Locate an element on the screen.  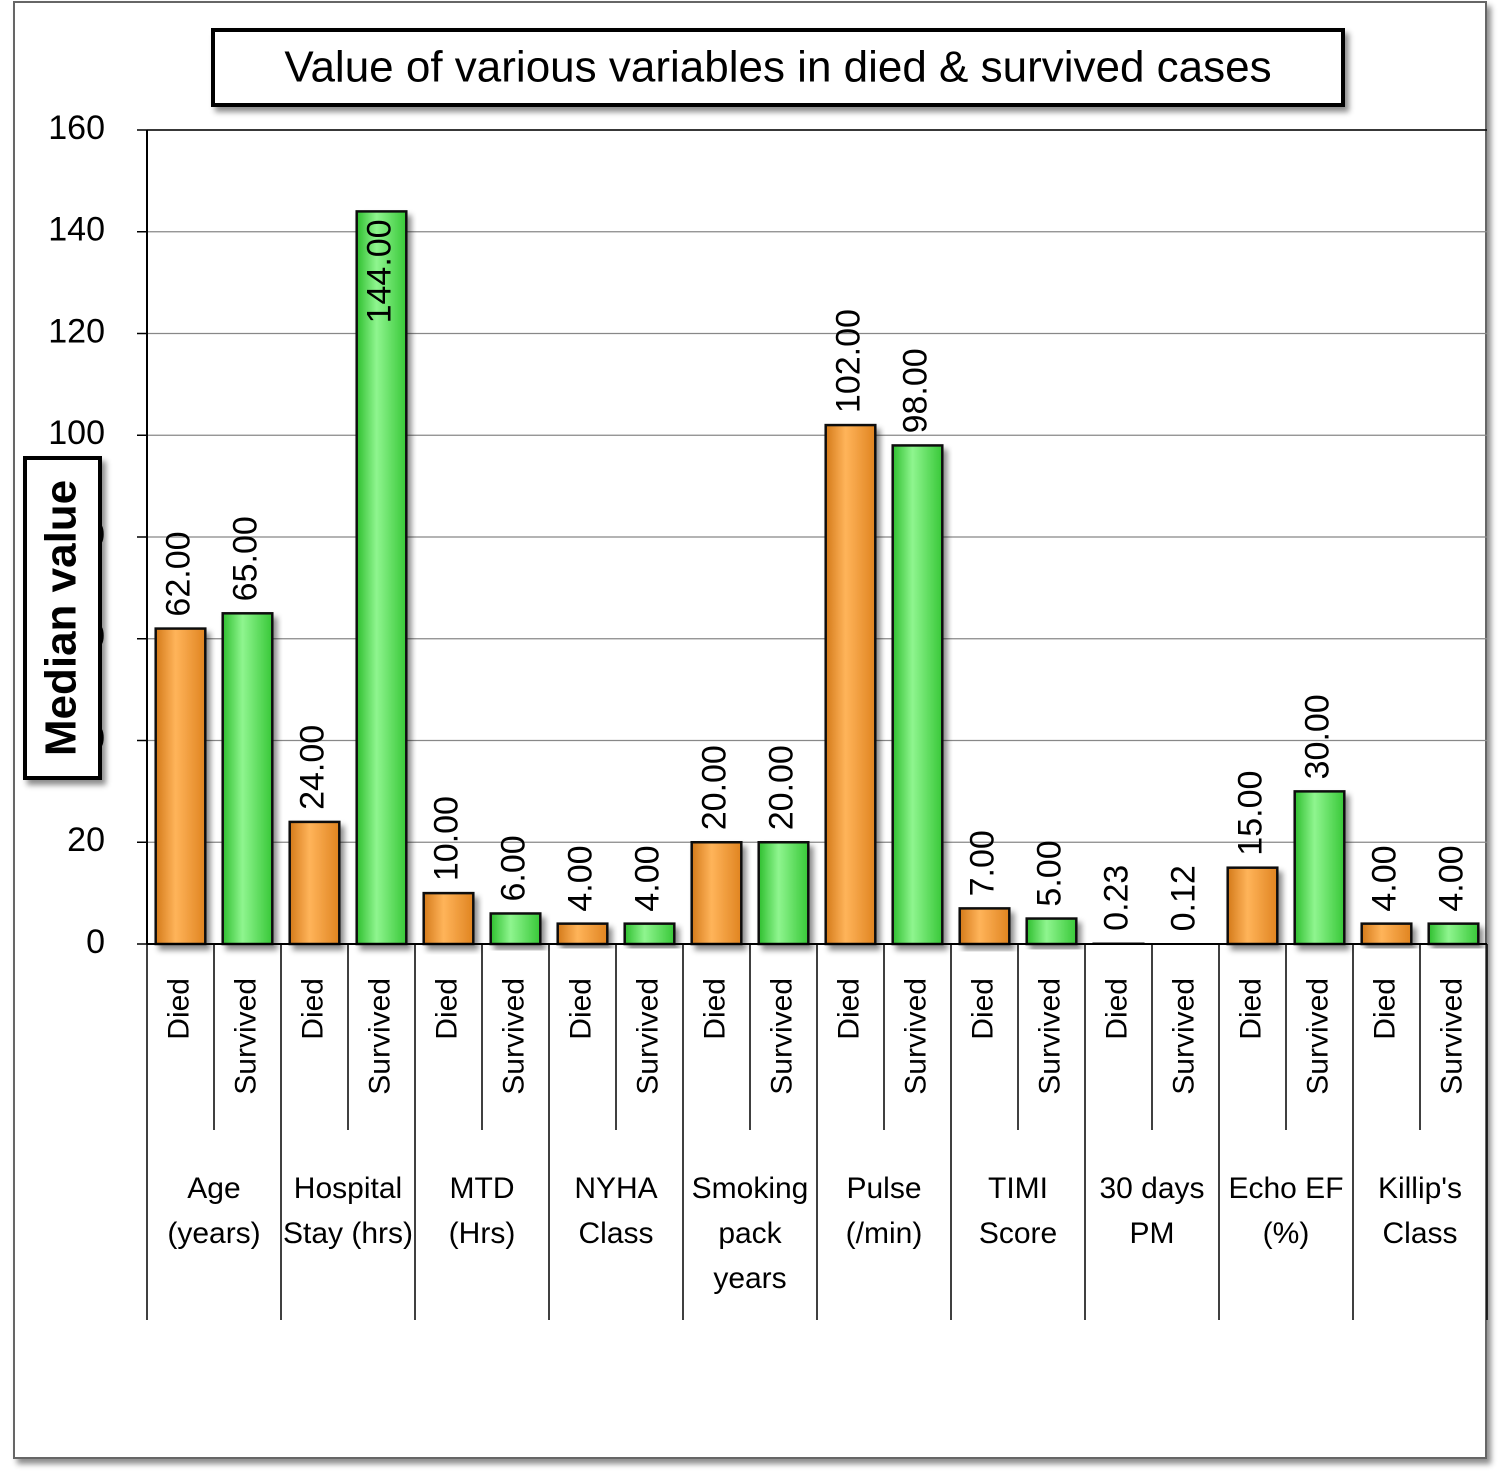
value-label: 6.00 is located at coordinates (513, 868).